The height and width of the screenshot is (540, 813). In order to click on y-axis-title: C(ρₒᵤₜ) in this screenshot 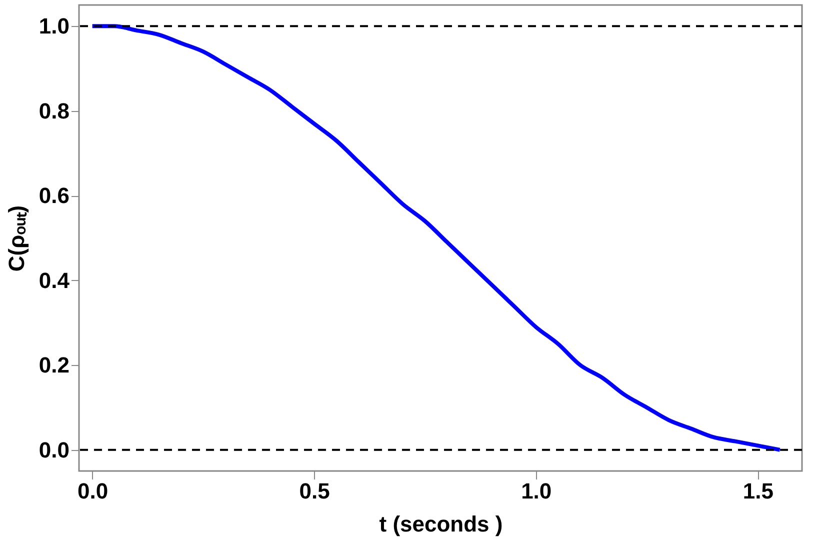, I will do `click(16, 238)`.